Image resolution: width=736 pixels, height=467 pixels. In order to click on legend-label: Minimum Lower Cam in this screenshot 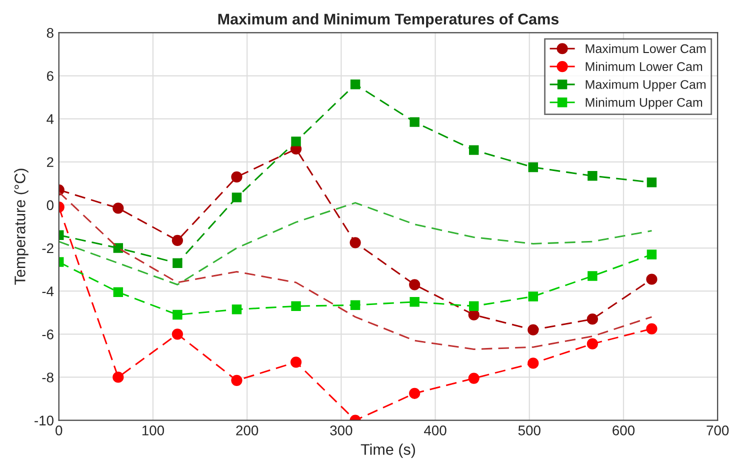, I will do `click(644, 67)`.